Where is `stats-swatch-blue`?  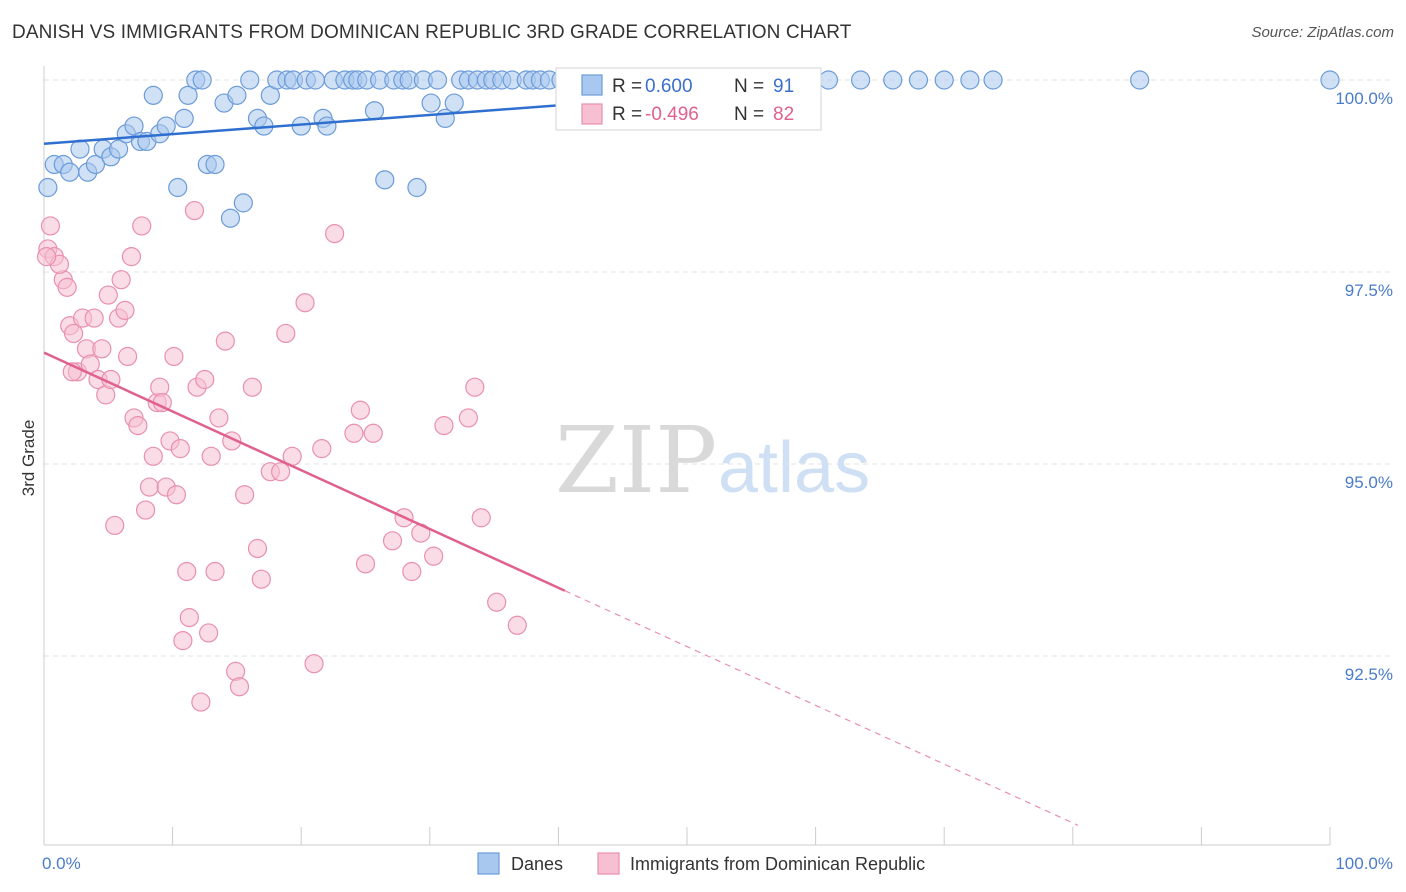 stats-swatch-blue is located at coordinates (592, 85).